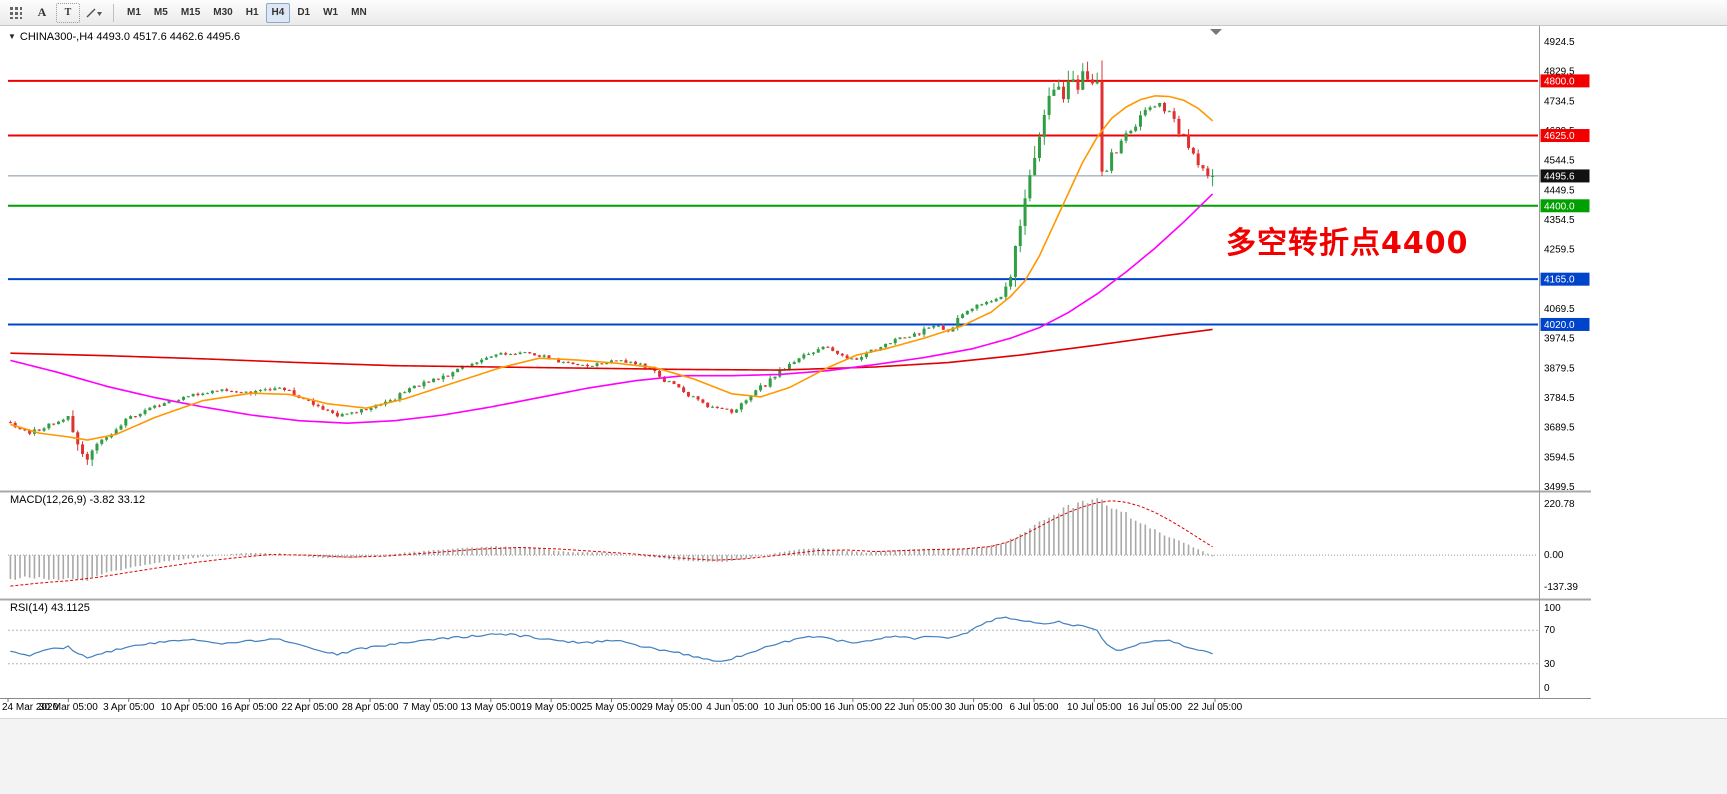 This screenshot has height=794, width=1727. What do you see at coordinates (1561, 587) in the screenshot?
I see `svg-text: -137.39` at bounding box center [1561, 587].